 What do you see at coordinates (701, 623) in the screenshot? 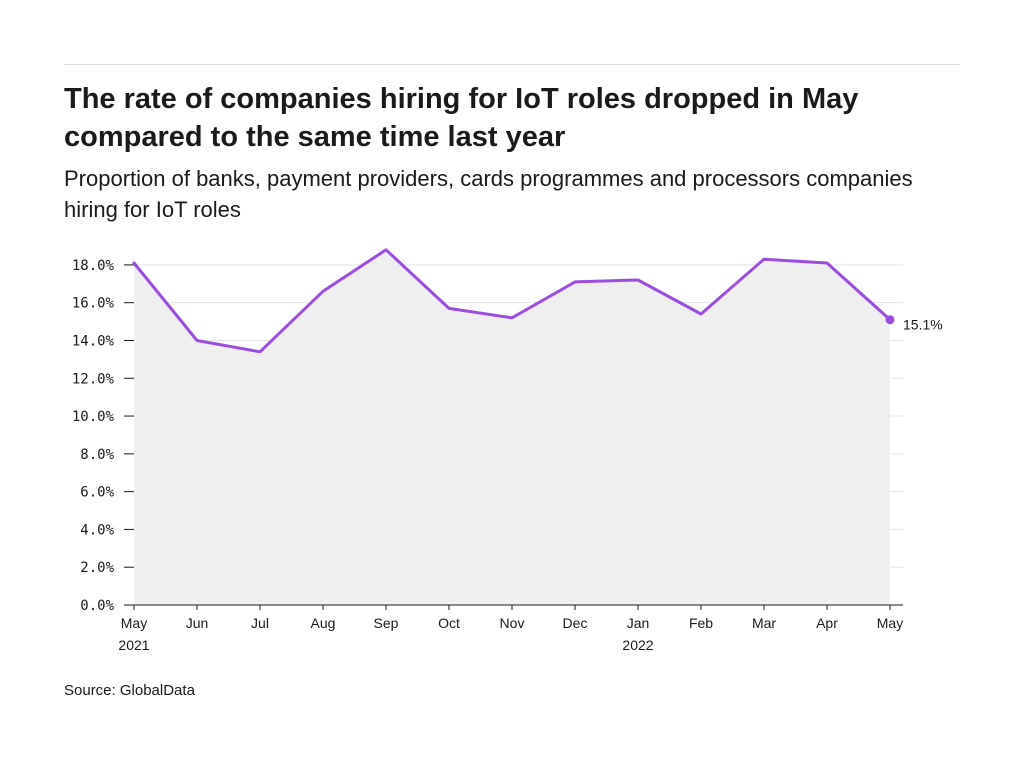
I see `x-tick-label: Feb` at bounding box center [701, 623].